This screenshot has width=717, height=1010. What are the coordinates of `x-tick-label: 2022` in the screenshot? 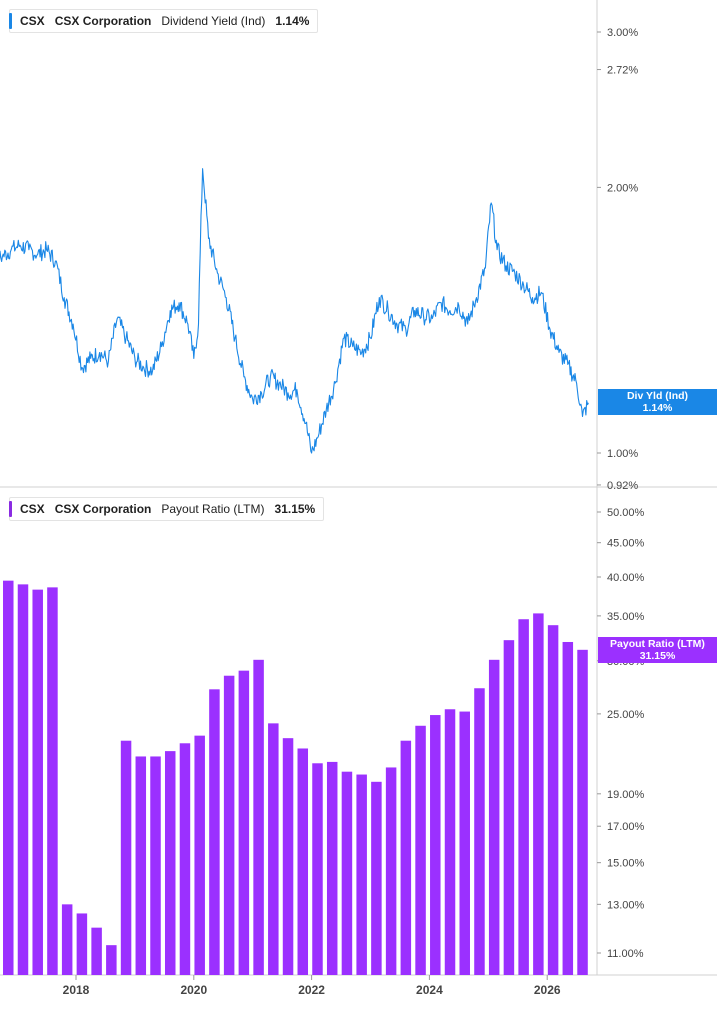 It's located at (311, 990).